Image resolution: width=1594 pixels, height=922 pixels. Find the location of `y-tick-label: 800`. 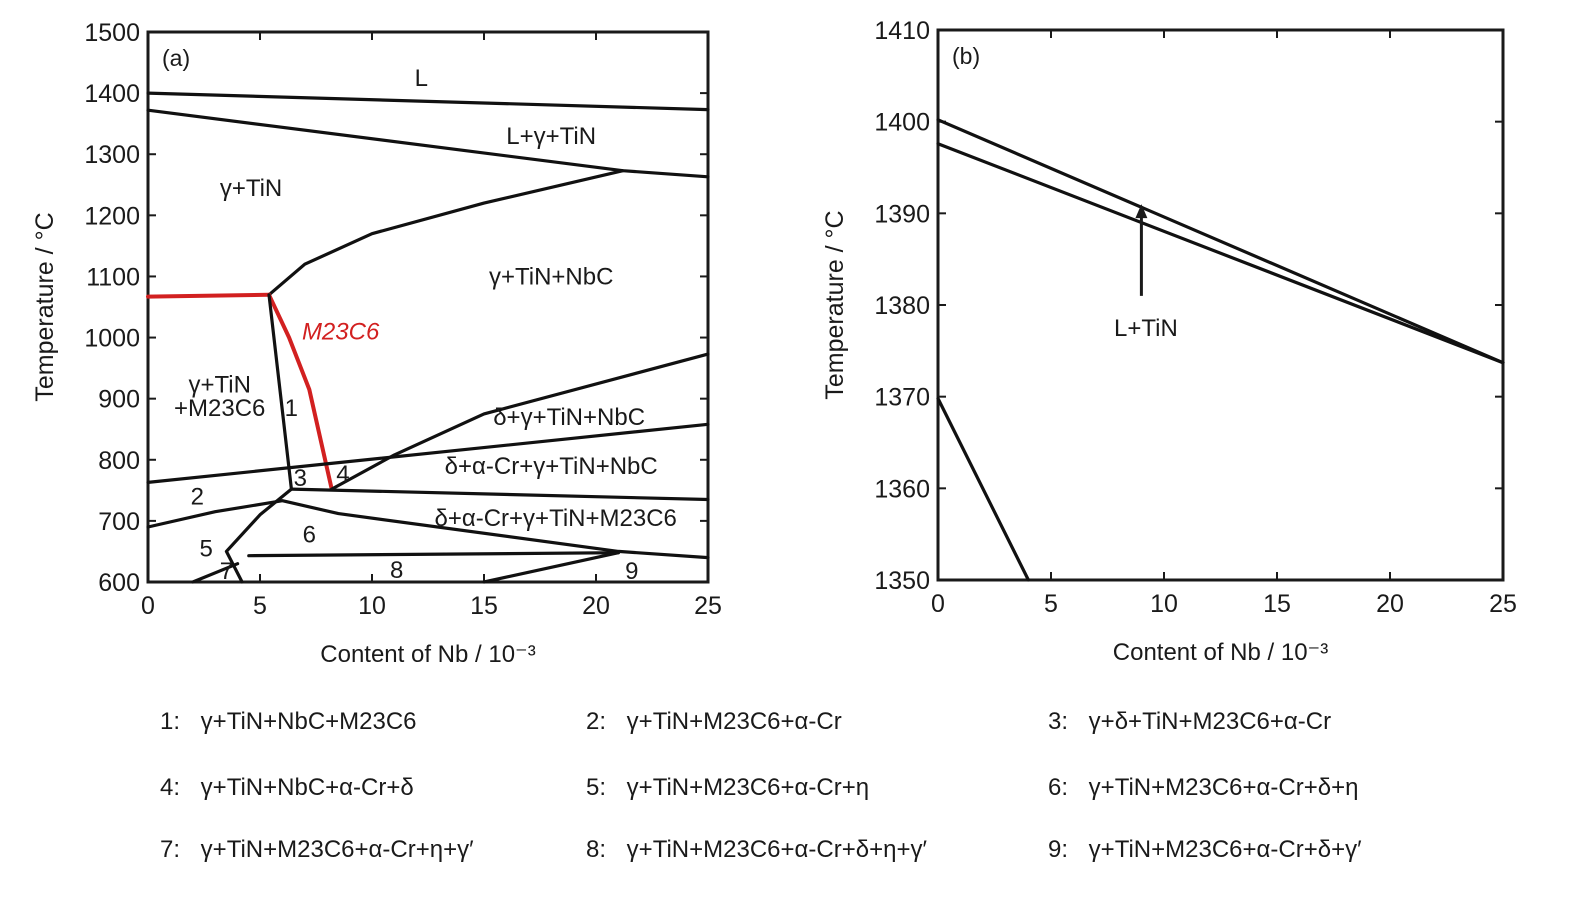

y-tick-label: 800 is located at coordinates (119, 461).